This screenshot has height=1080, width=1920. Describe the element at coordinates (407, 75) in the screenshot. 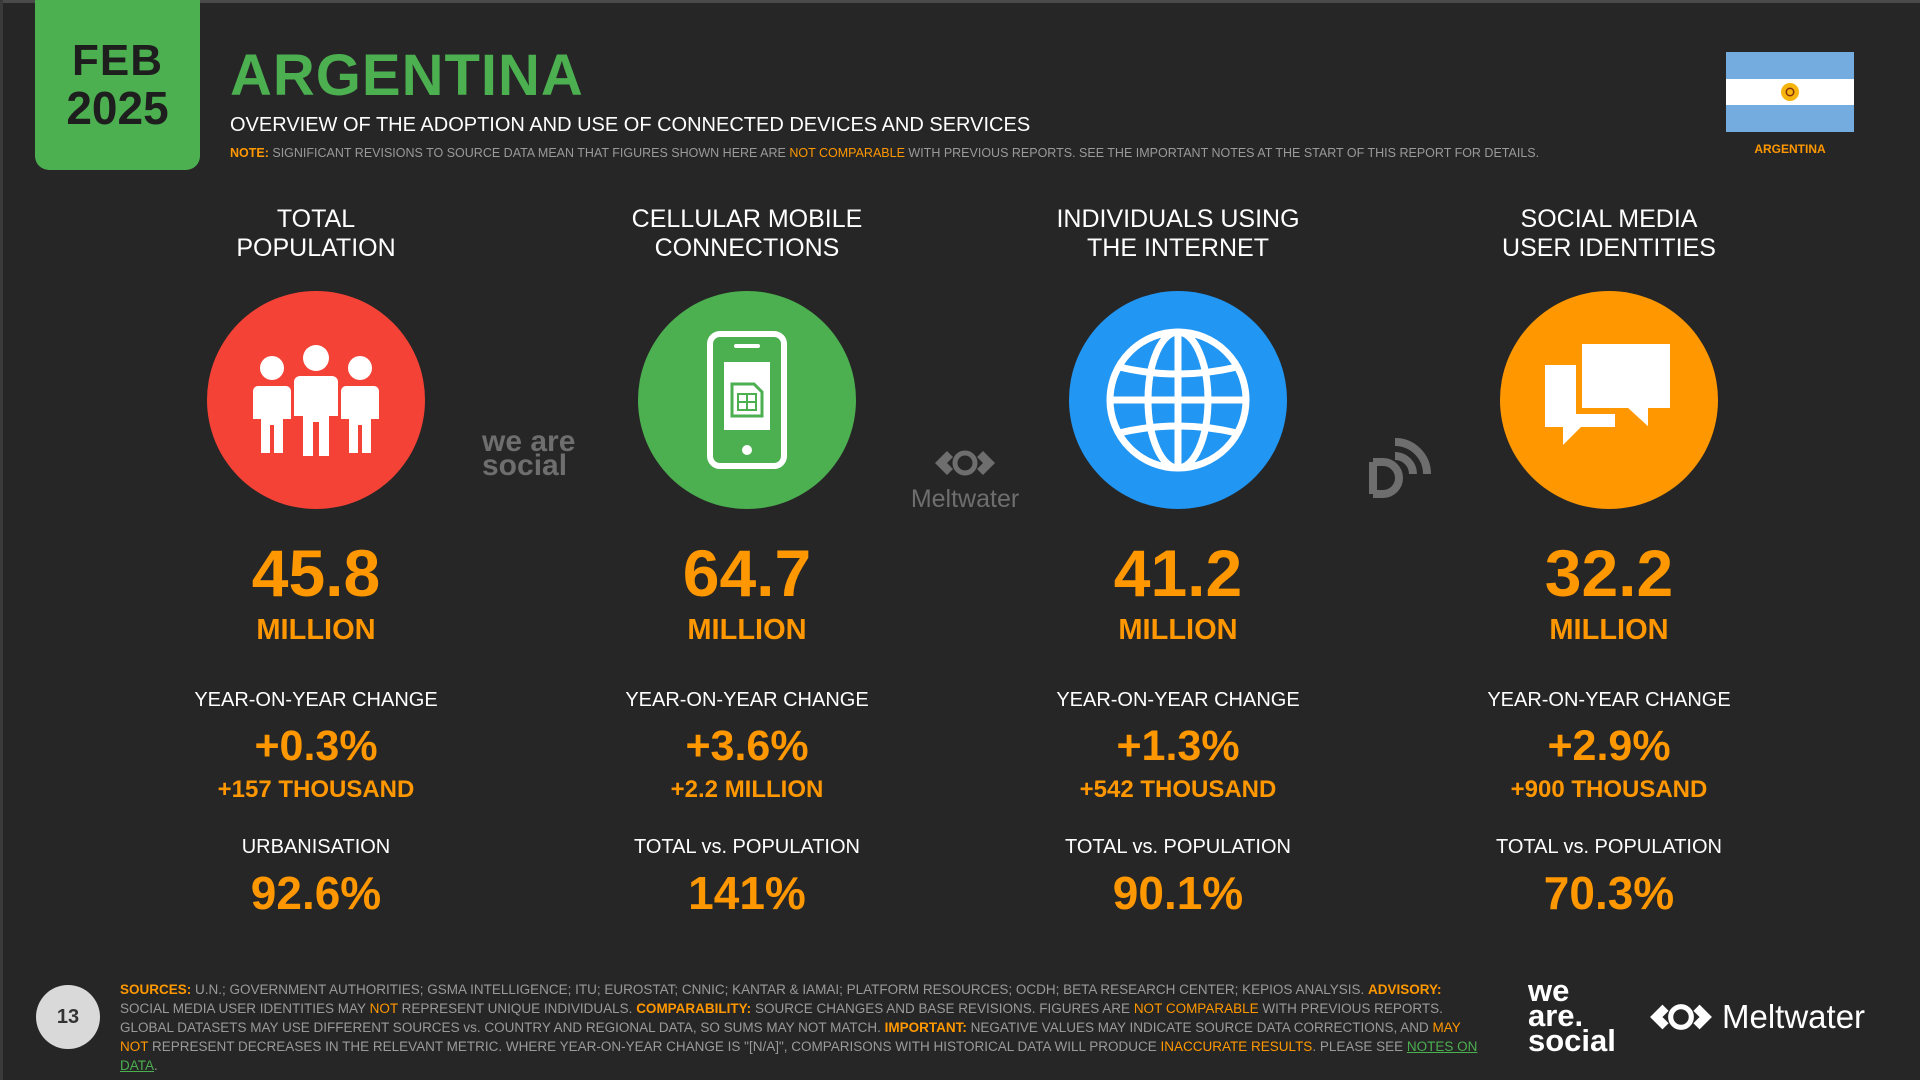

I see `page-title: ARGENTINA` at that location.